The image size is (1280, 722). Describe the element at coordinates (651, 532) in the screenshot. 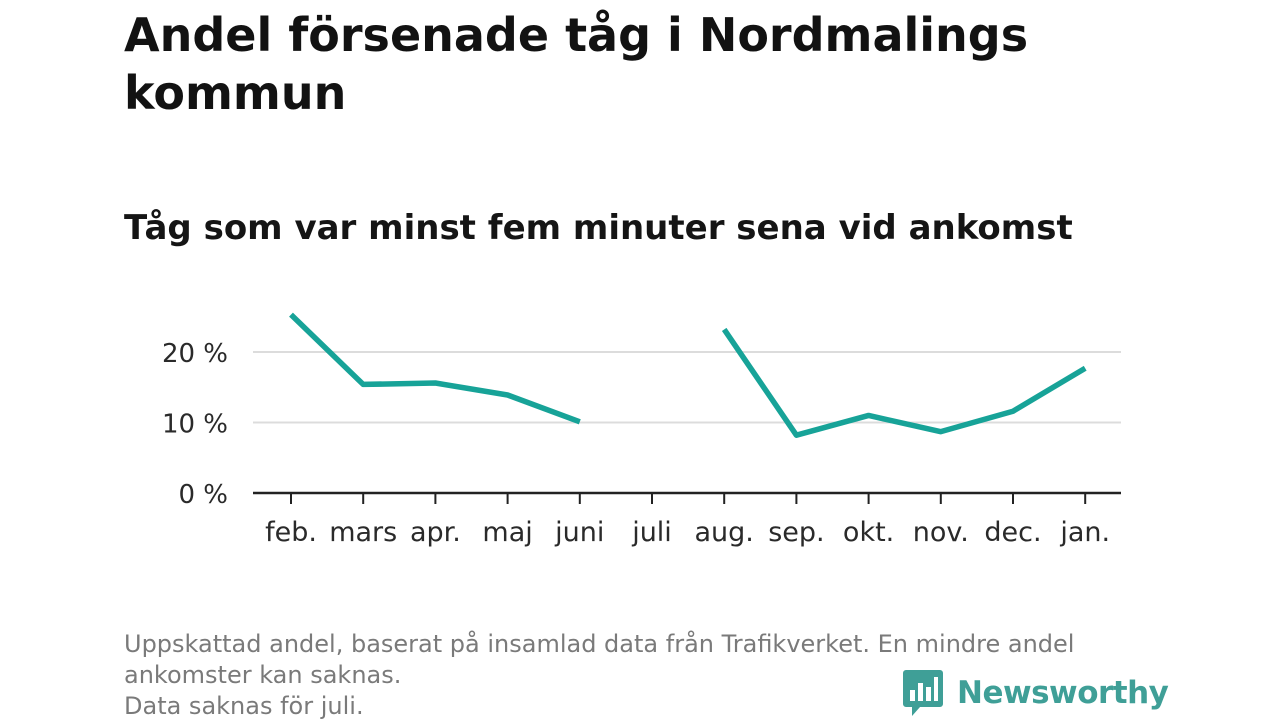

I see `x-tick-label: juli` at that location.